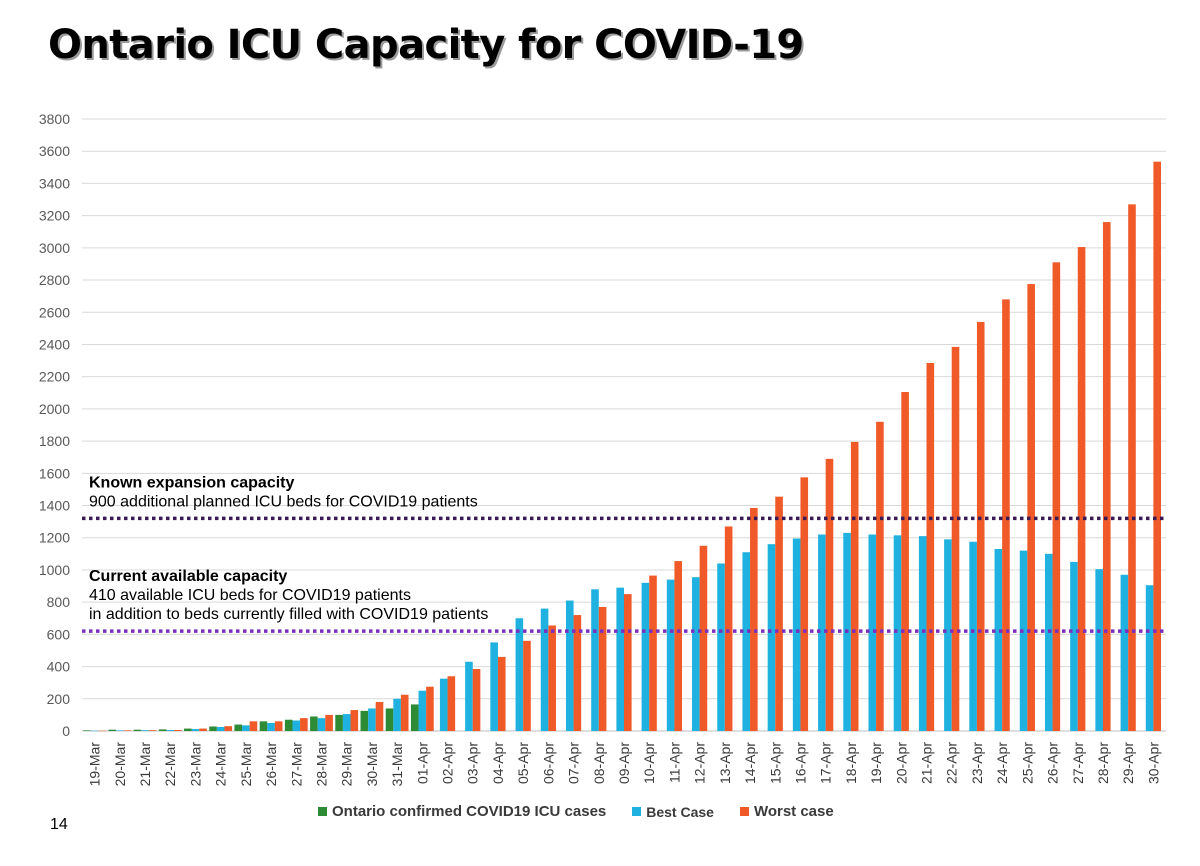 The height and width of the screenshot is (866, 1200). Describe the element at coordinates (1027, 763) in the screenshot. I see `x-tick-label: 25-Apr` at that location.